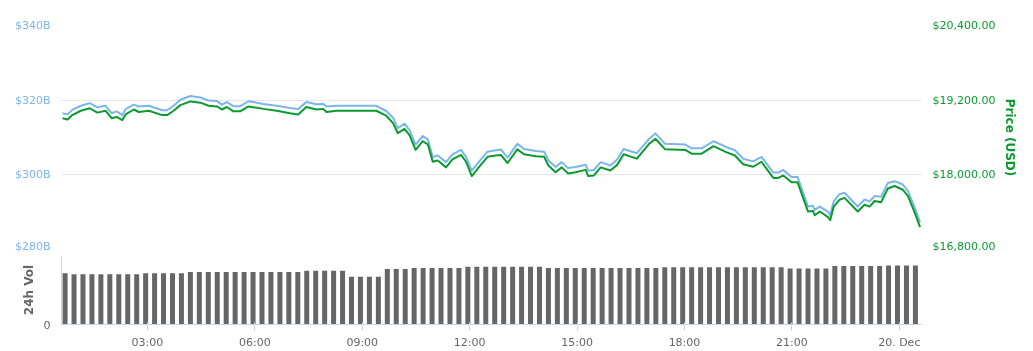  Describe the element at coordinates (964, 246) in the screenshot. I see `y2-tick-label: $16,800.00` at that location.